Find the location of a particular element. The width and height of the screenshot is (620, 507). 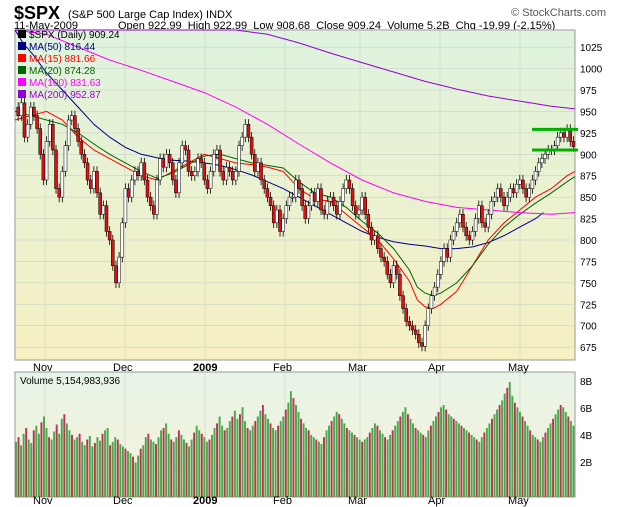

y-tick-label: 825 is located at coordinates (588, 220).